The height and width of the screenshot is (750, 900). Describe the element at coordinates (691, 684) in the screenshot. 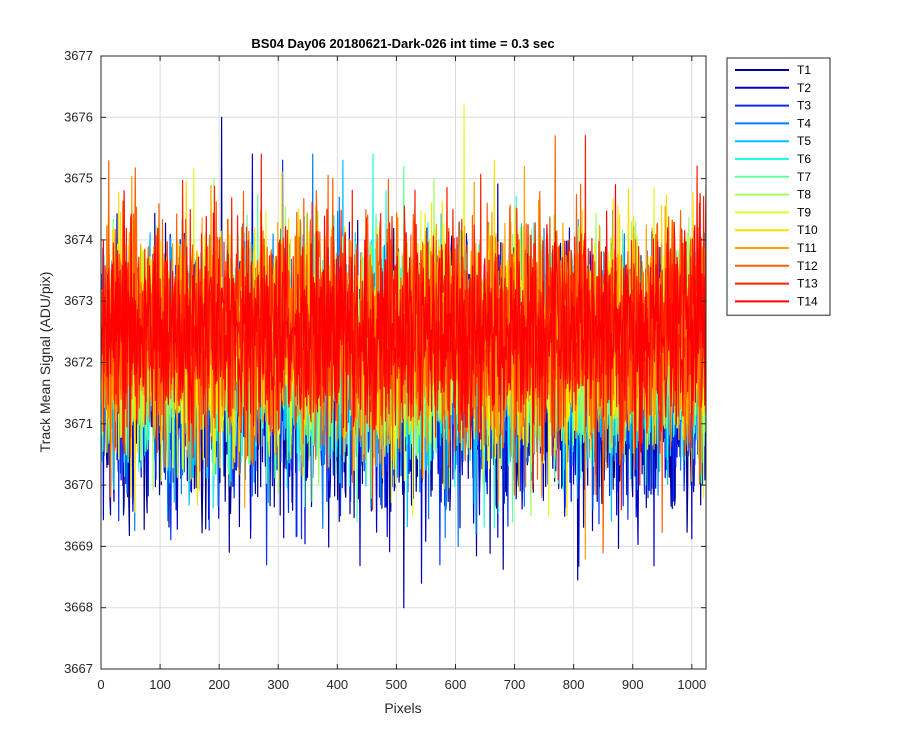

I see `x-tick-label: 1000` at that location.